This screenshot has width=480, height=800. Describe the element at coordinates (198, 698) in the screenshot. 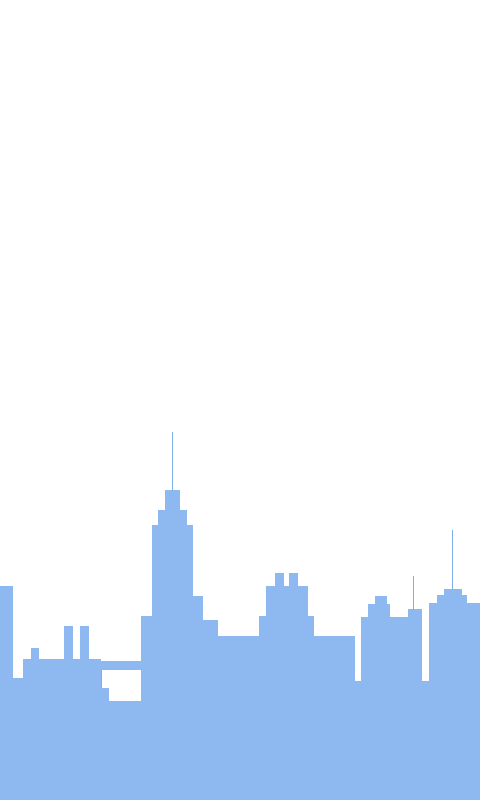

I see `tower-base-right` at that location.